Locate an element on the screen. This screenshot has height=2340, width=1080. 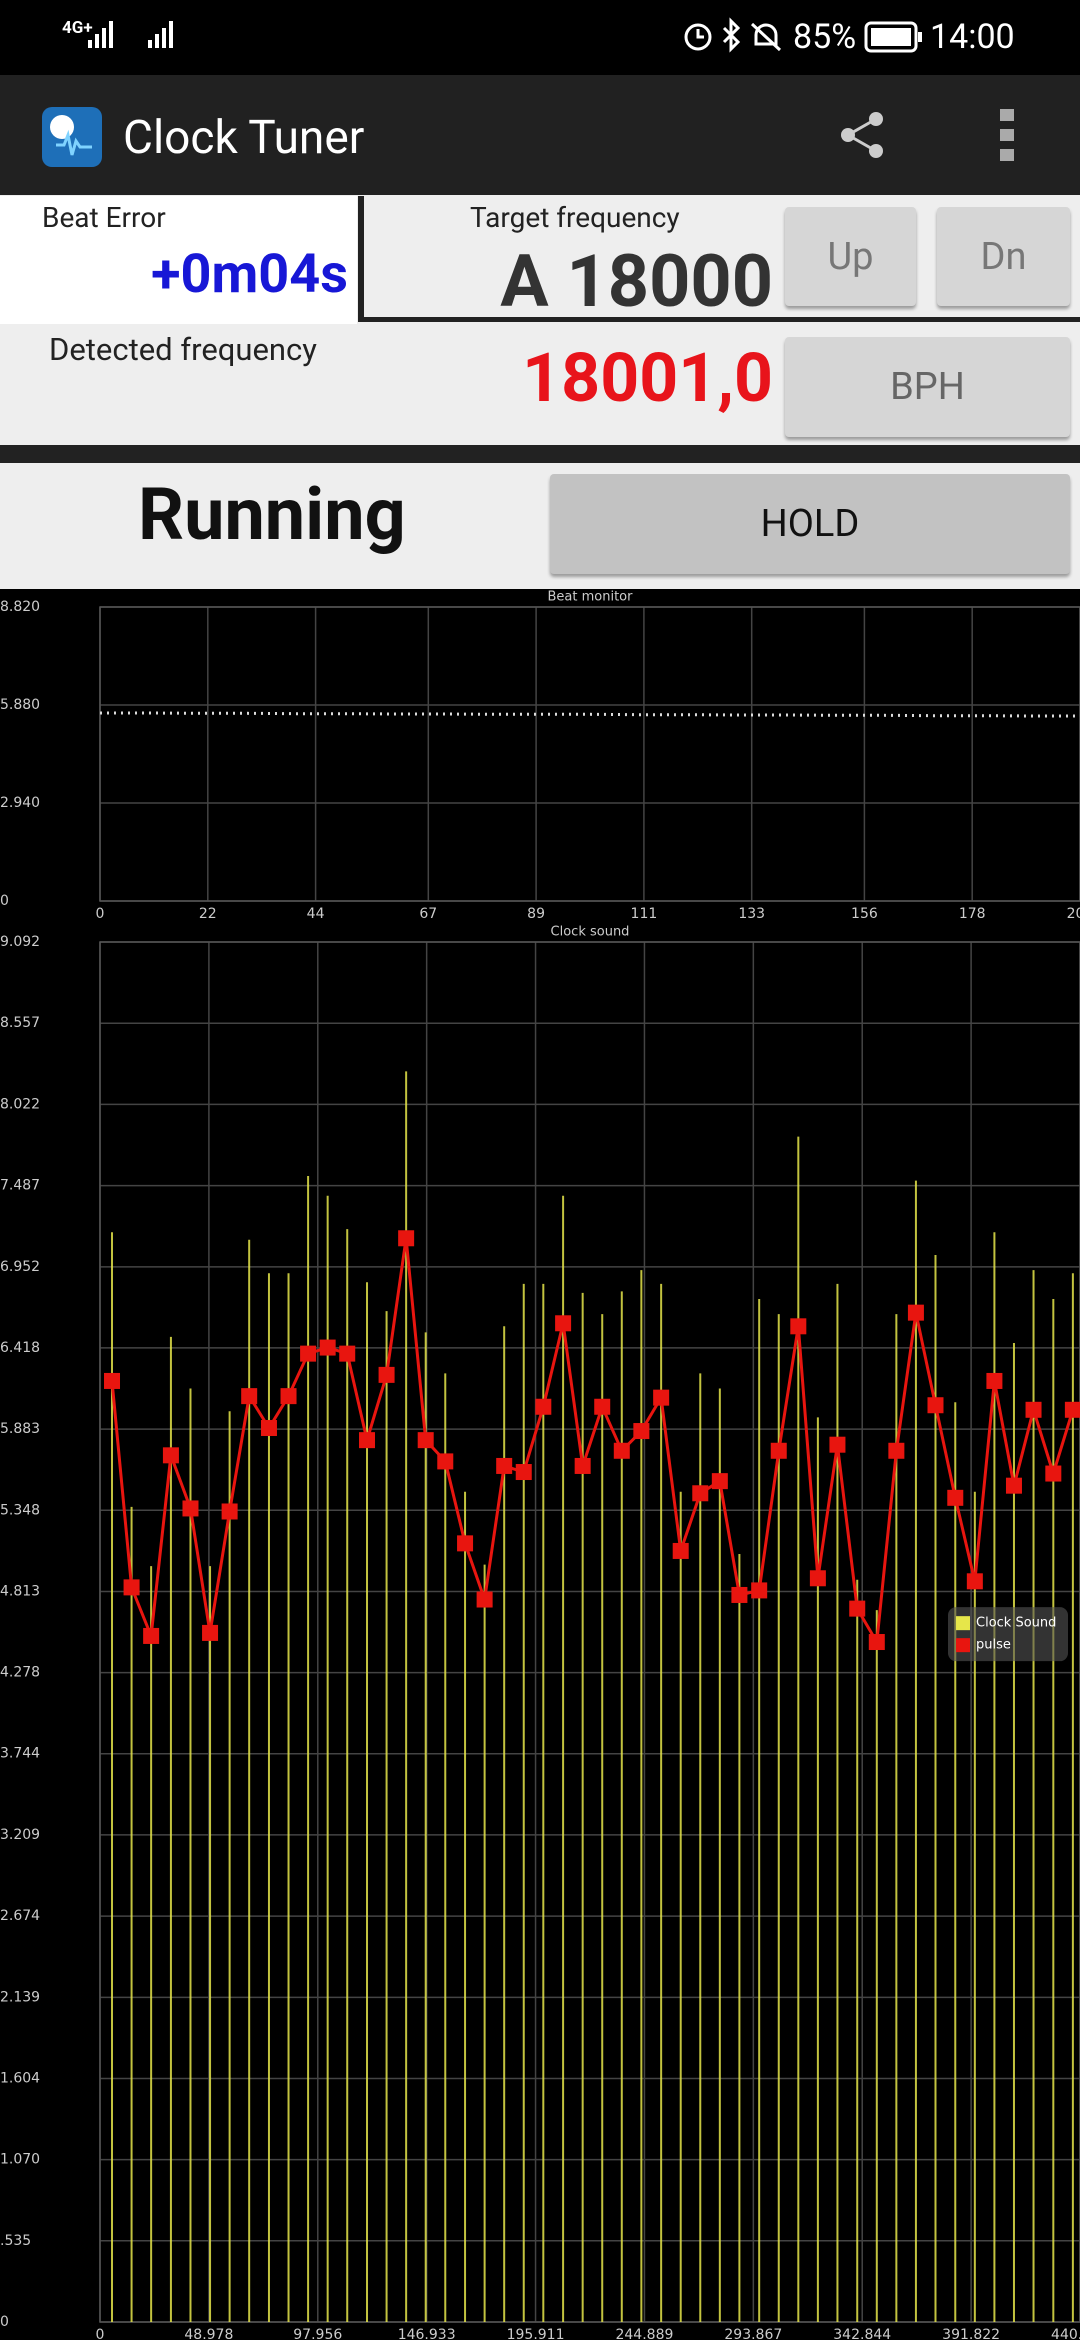
x-tick-label: 146.933 is located at coordinates (427, 2333).